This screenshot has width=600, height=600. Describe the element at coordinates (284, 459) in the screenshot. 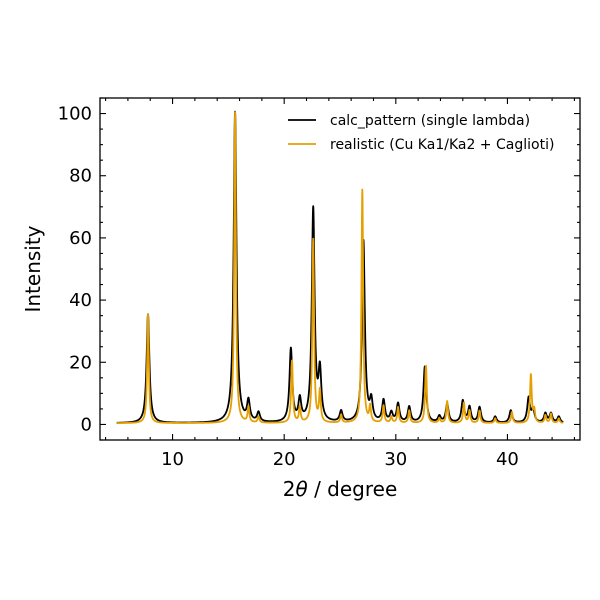

I see `x-tick-label: 20` at that location.